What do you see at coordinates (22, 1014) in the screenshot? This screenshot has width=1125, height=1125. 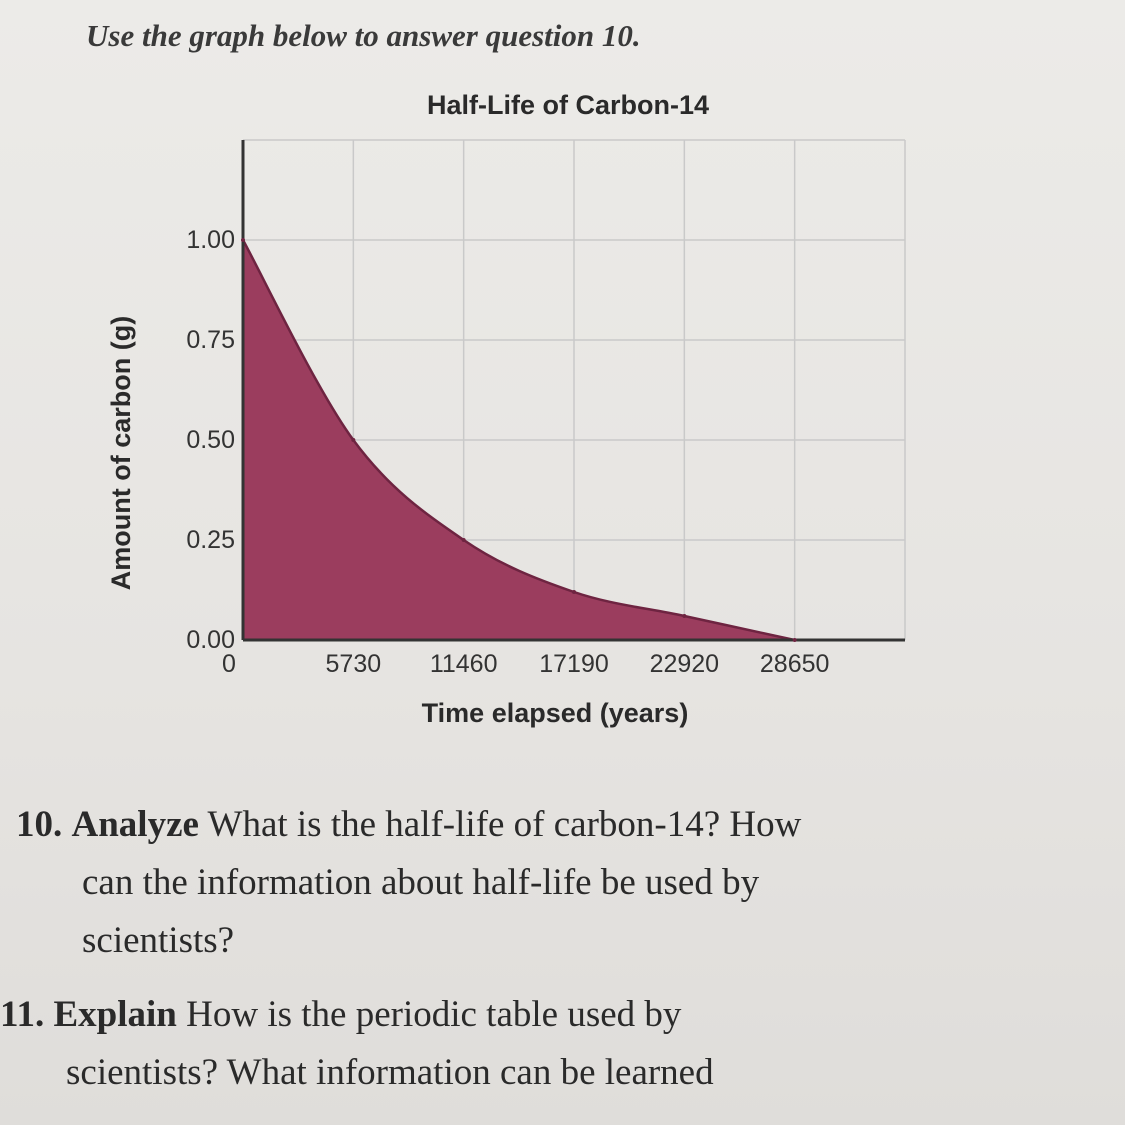 I see `question-11-number: 11.` at bounding box center [22, 1014].